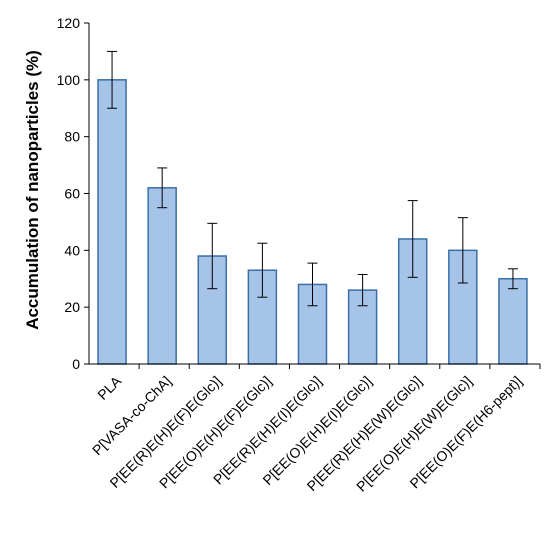 This screenshot has height=550, width=549. Describe the element at coordinates (76, 364) in the screenshot. I see `y-tick-label: 0` at that location.